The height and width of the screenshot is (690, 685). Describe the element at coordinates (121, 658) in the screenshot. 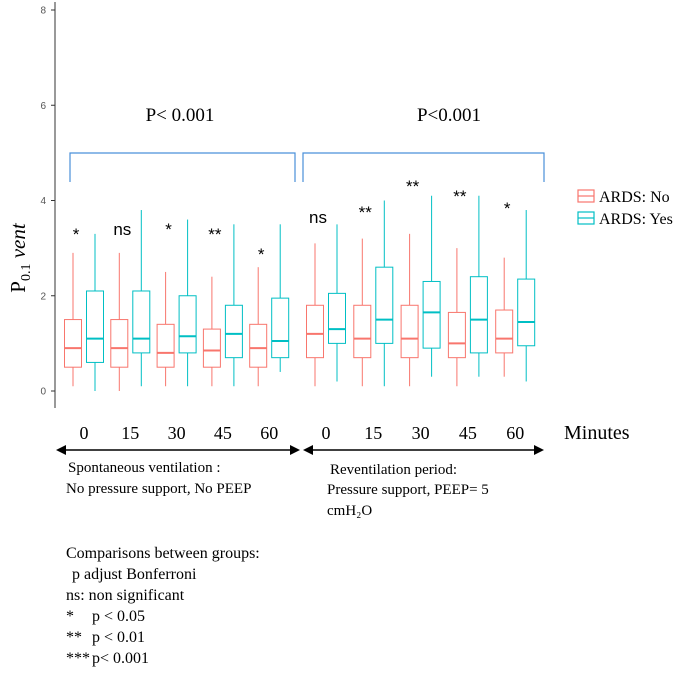

I see `notes-row-text: p< 0.001` at that location.